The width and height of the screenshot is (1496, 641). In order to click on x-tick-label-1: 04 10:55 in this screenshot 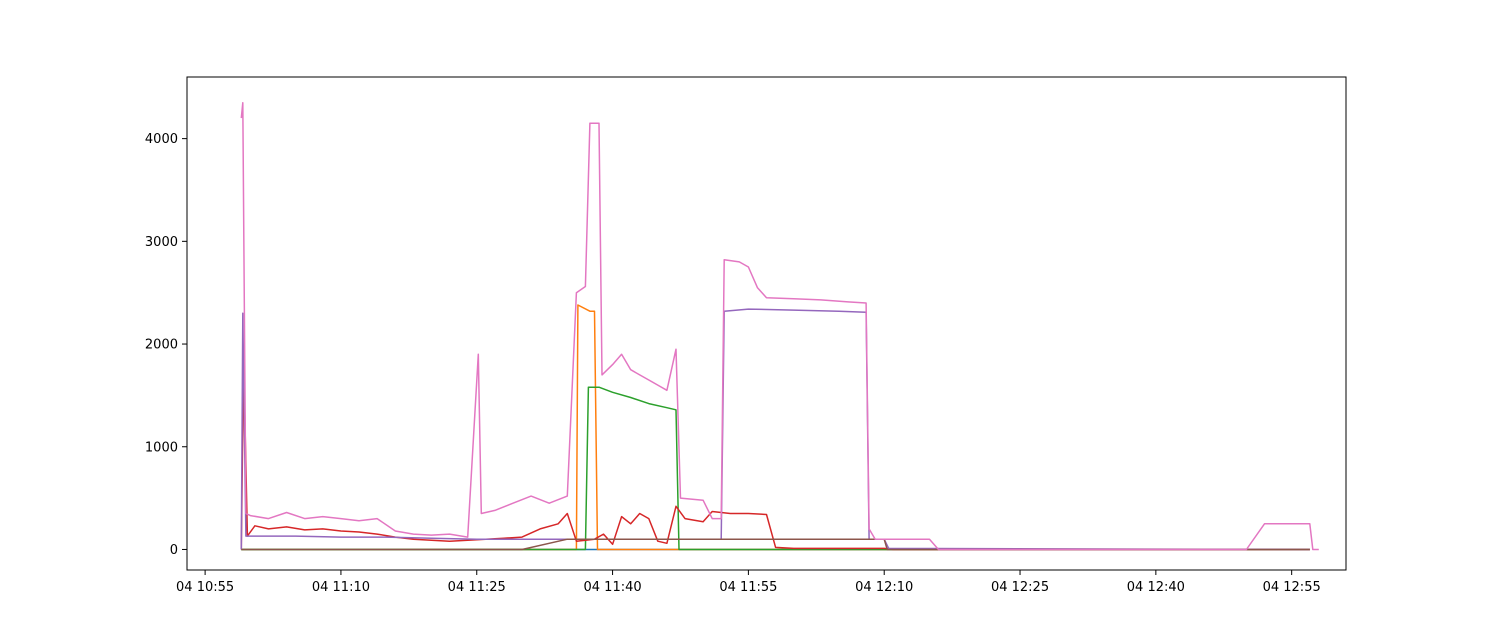, I will do `click(205, 587)`.